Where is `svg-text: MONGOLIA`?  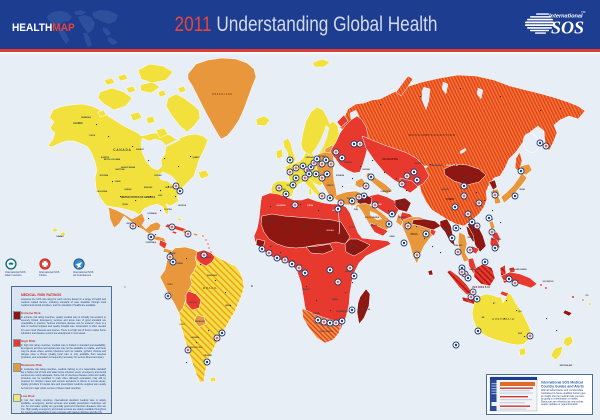 svg-text: MONGOLIA is located at coordinates (452, 165).